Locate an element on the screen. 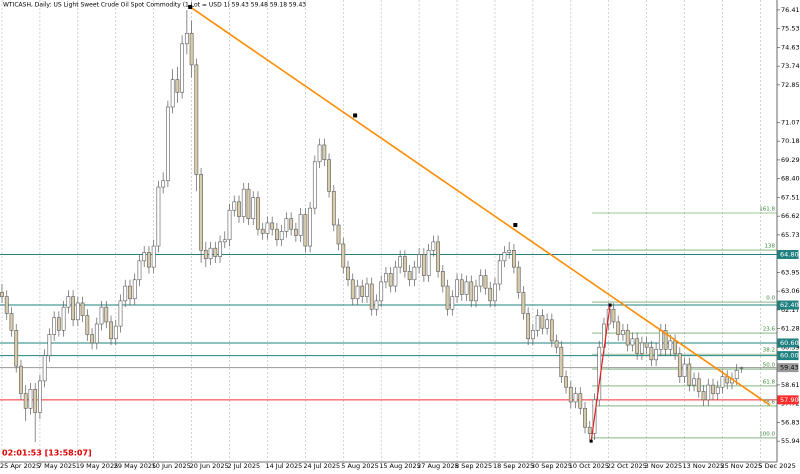 The height and width of the screenshot is (474, 800). fib-label: 61.8 is located at coordinates (769, 382).